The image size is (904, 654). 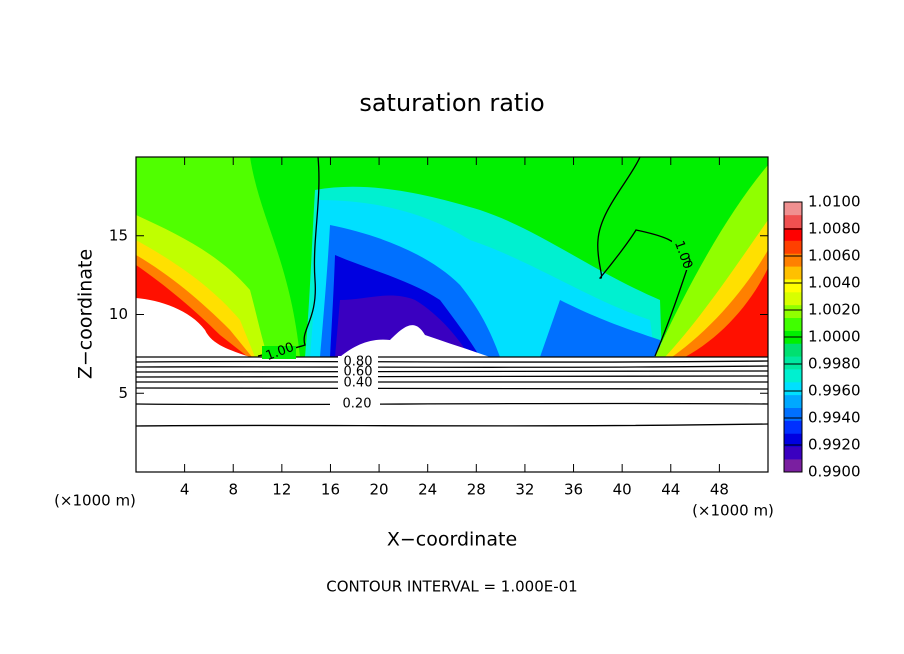 I want to click on y-tick-label: 5, so click(x=123, y=393).